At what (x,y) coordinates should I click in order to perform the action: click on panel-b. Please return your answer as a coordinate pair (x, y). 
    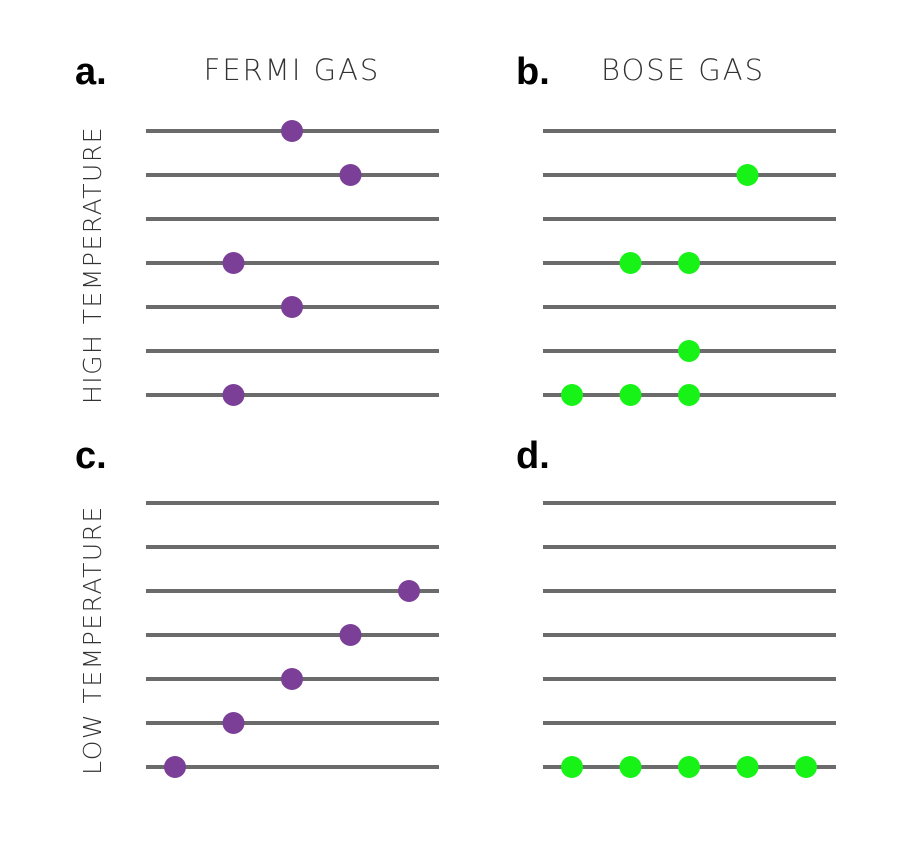
    Looking at the image, I should click on (689, 267).